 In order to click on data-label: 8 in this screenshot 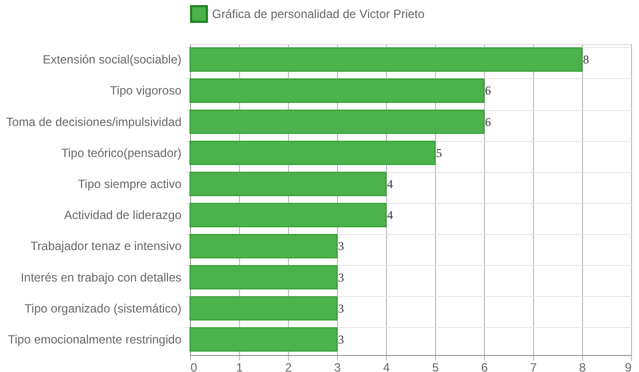, I will do `click(586, 59)`.